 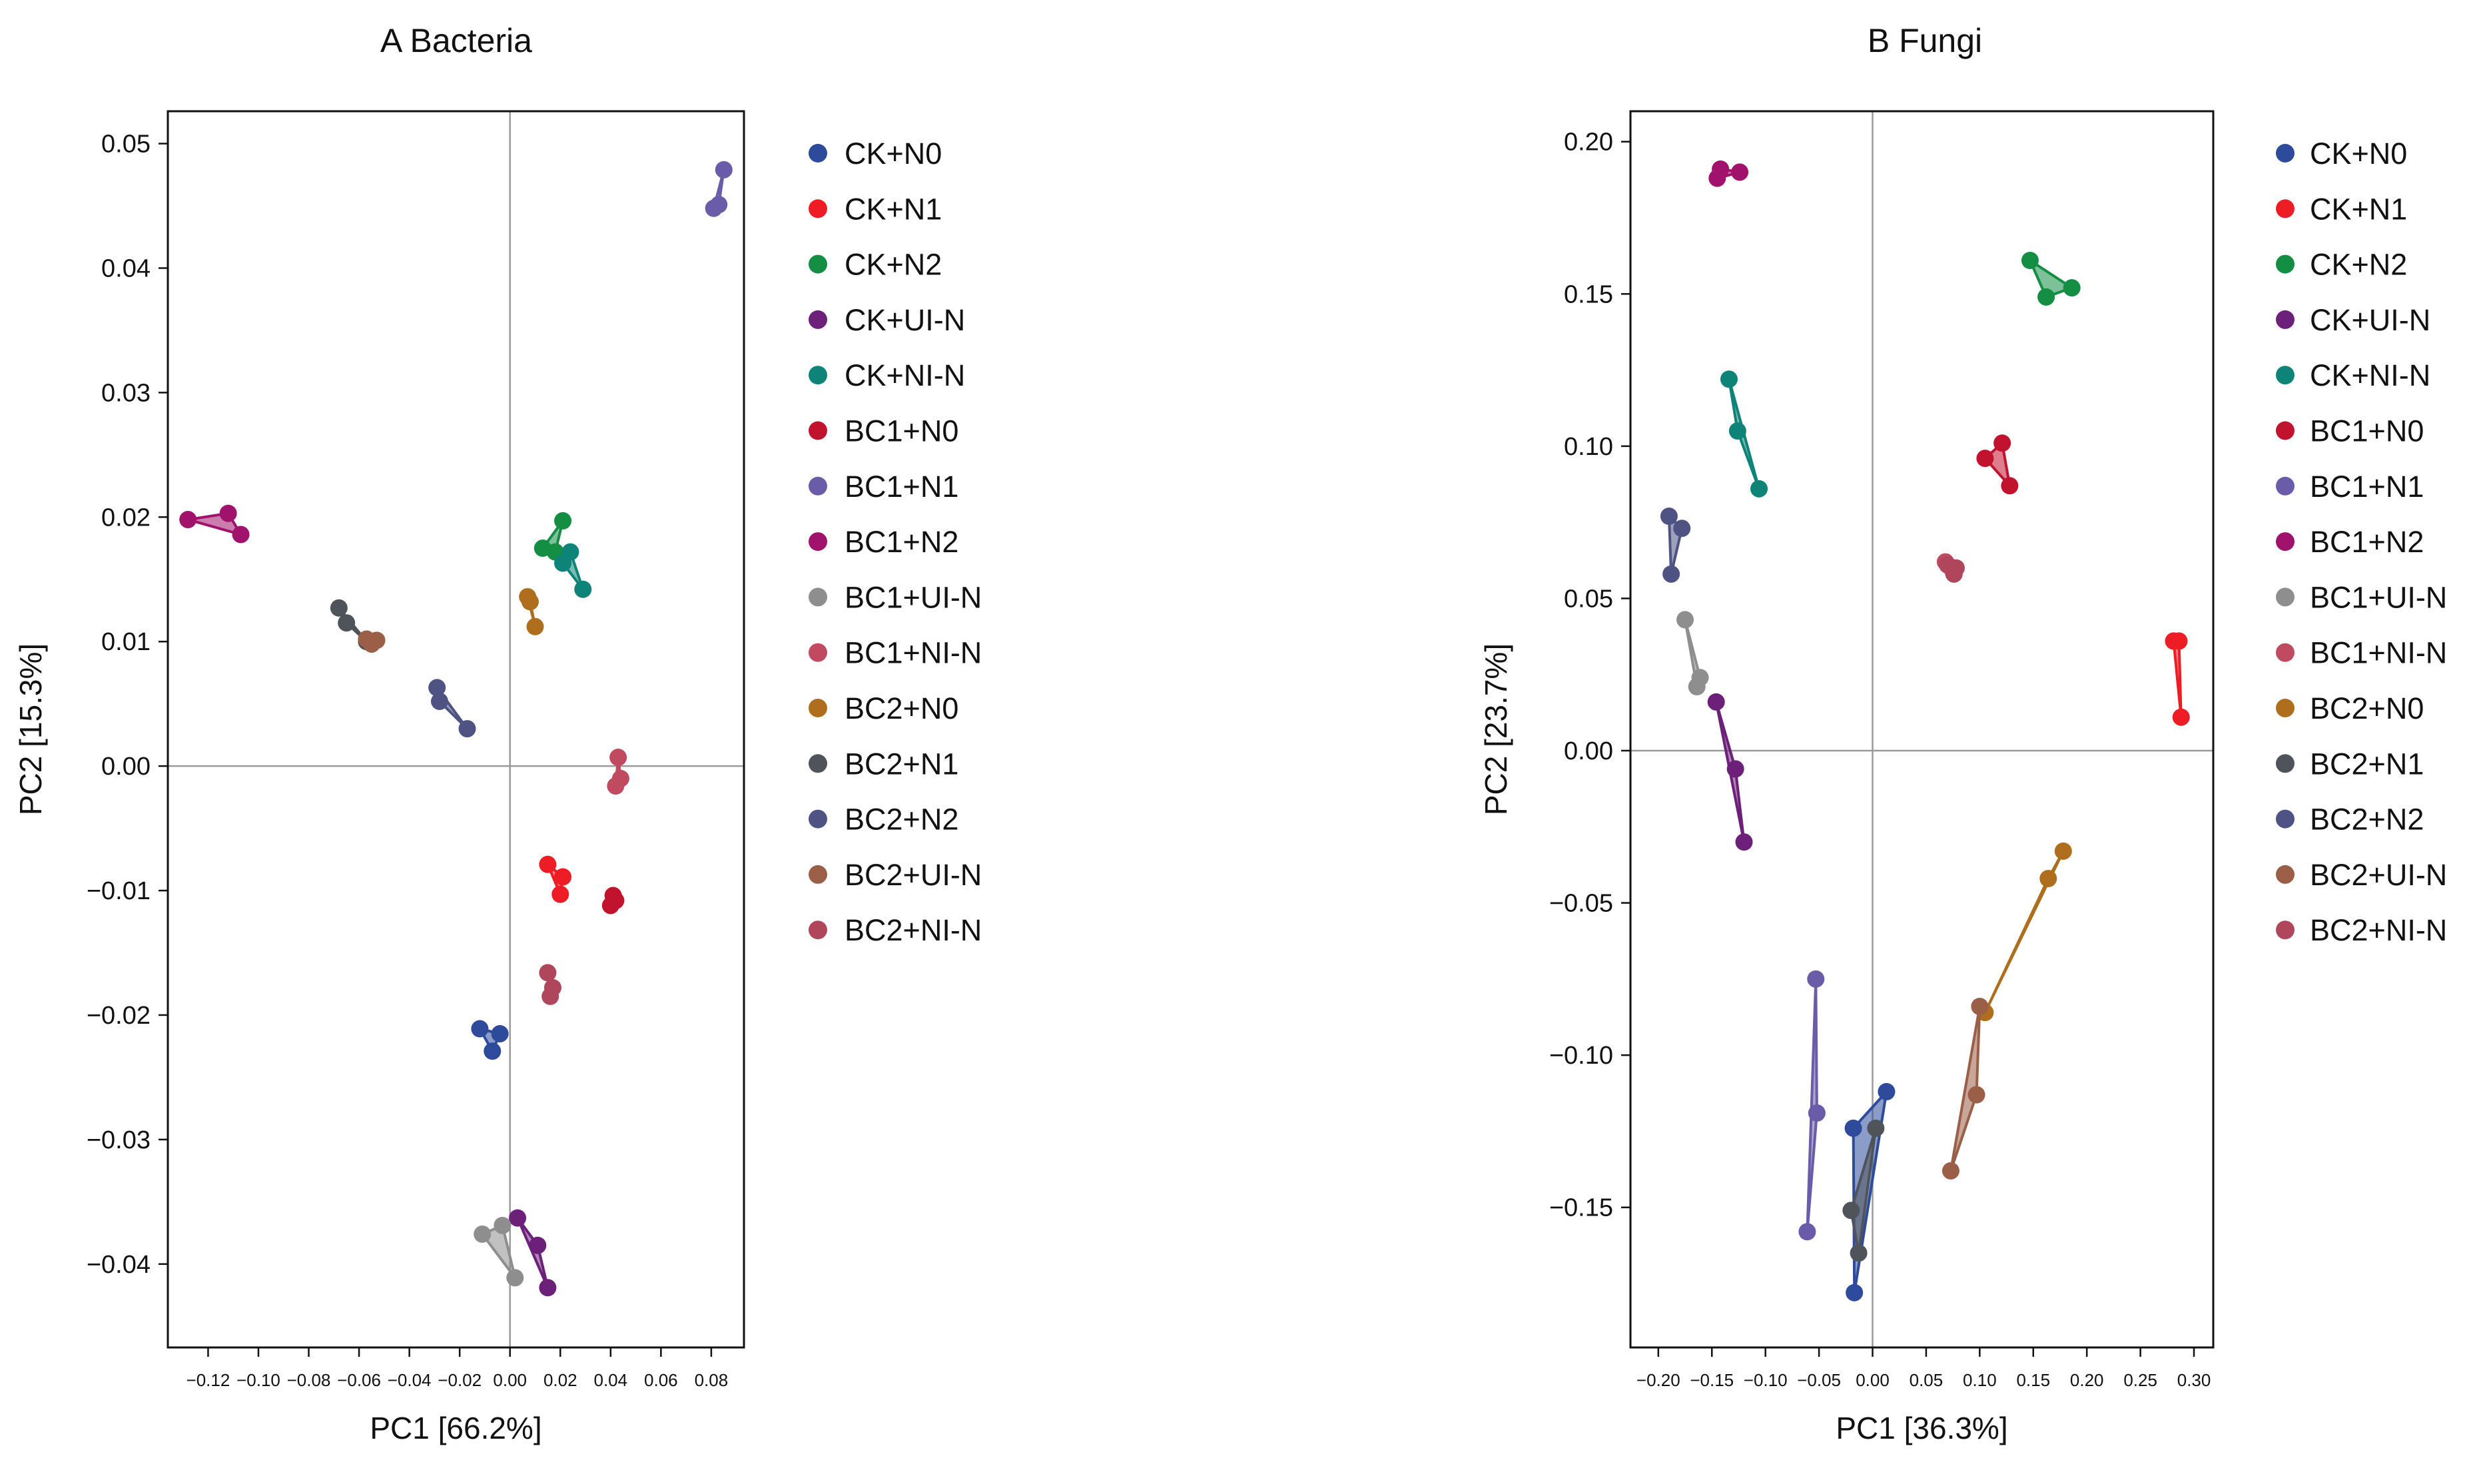 What do you see at coordinates (894, 154) in the screenshot?
I see `legend-label: CK+N0` at bounding box center [894, 154].